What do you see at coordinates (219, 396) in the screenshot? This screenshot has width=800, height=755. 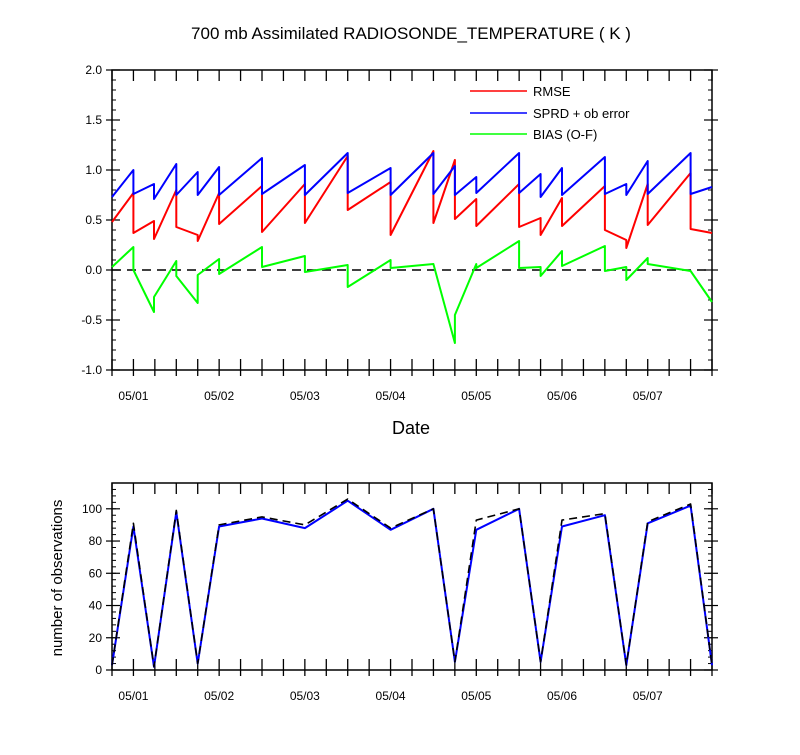 I see `top-xtick-label: 05/02` at bounding box center [219, 396].